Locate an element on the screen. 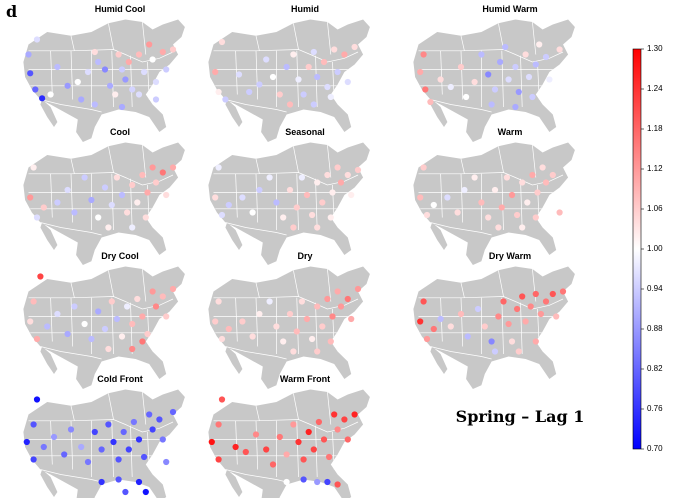 This screenshot has width=677, height=498. map-title: Warm Front is located at coordinates (305, 379).